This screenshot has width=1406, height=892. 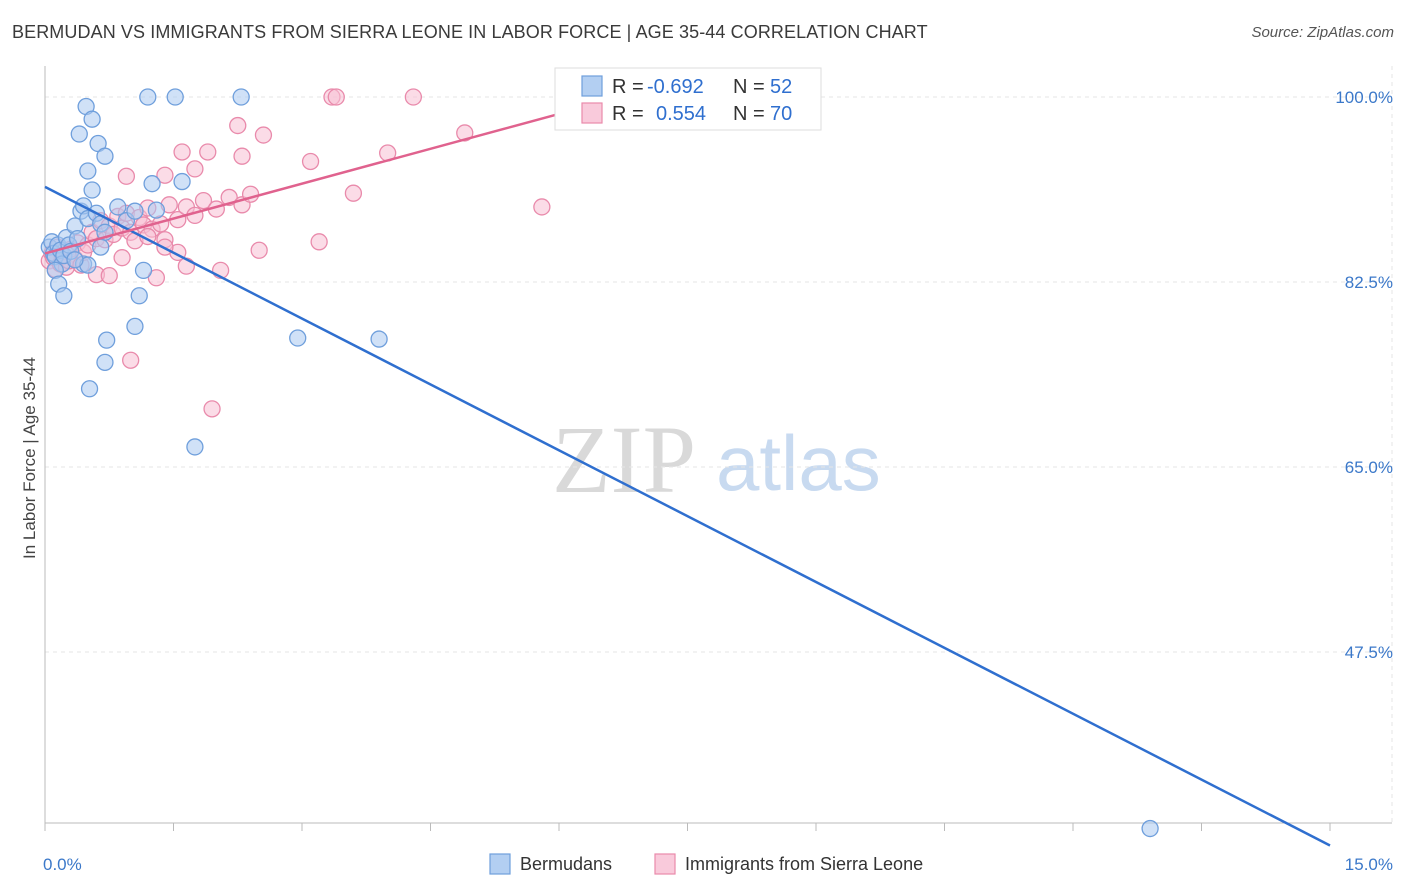 I want to click on legend-n-value-1: 52, so click(x=781, y=87).